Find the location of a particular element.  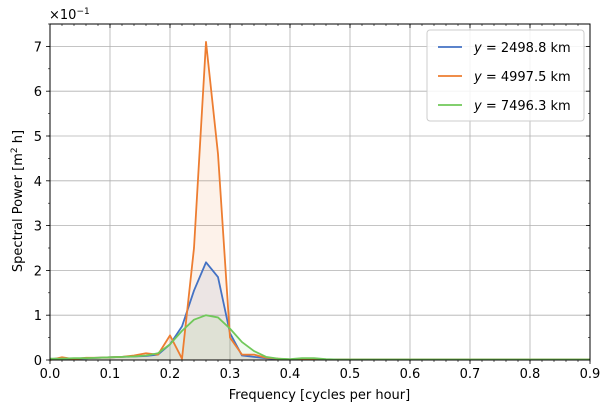

legend-label-value: = 4997.5 km is located at coordinates (526, 77).